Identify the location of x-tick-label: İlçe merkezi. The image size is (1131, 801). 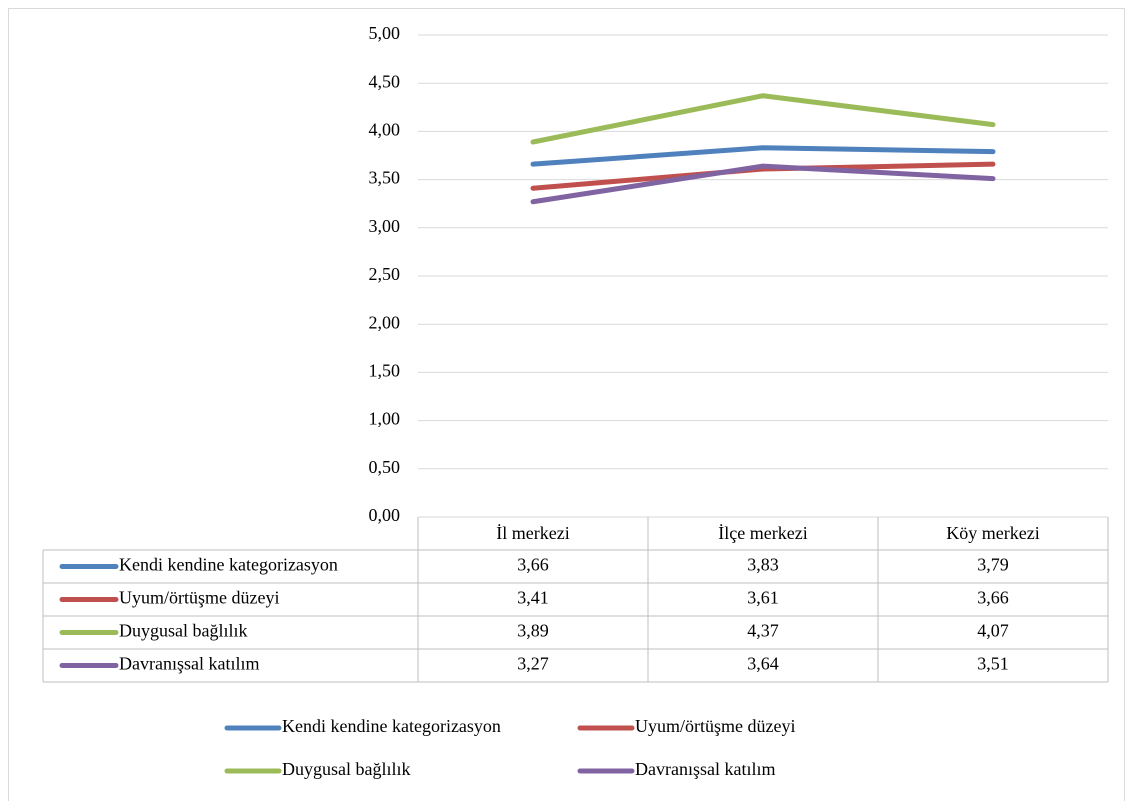
(762, 533).